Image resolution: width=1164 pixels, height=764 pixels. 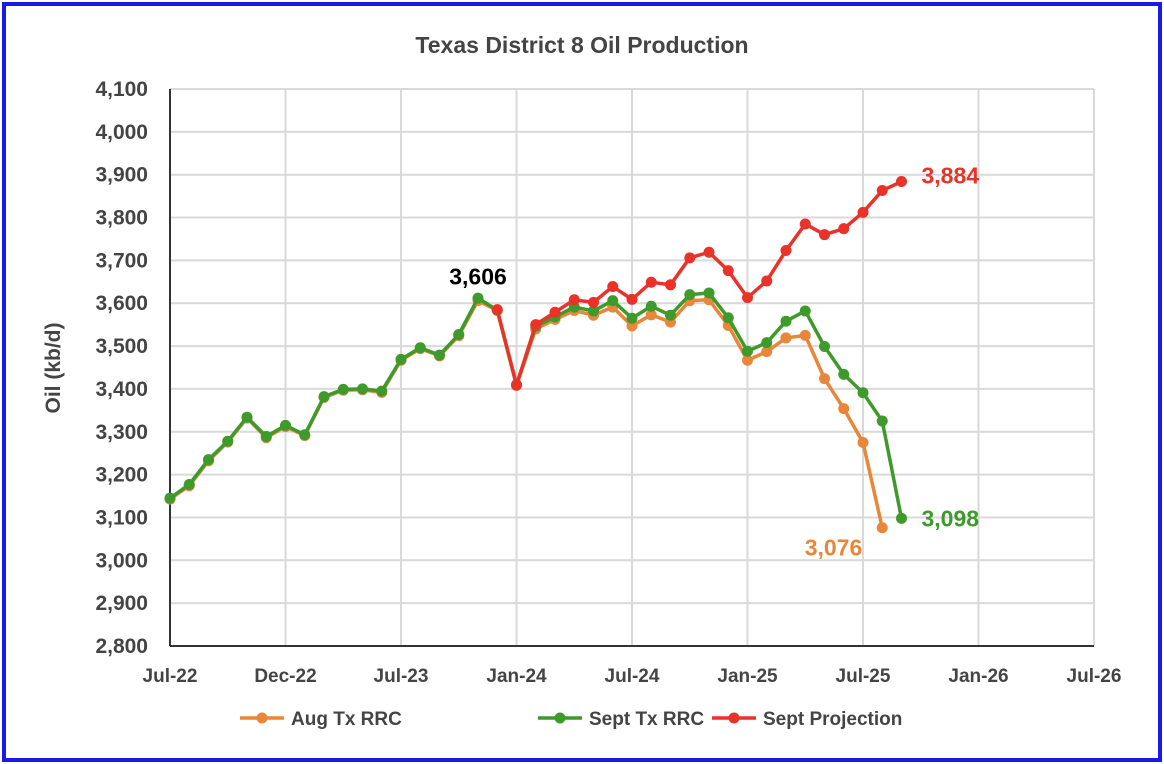 What do you see at coordinates (978, 676) in the screenshot?
I see `x-tick-label: Jan-26` at bounding box center [978, 676].